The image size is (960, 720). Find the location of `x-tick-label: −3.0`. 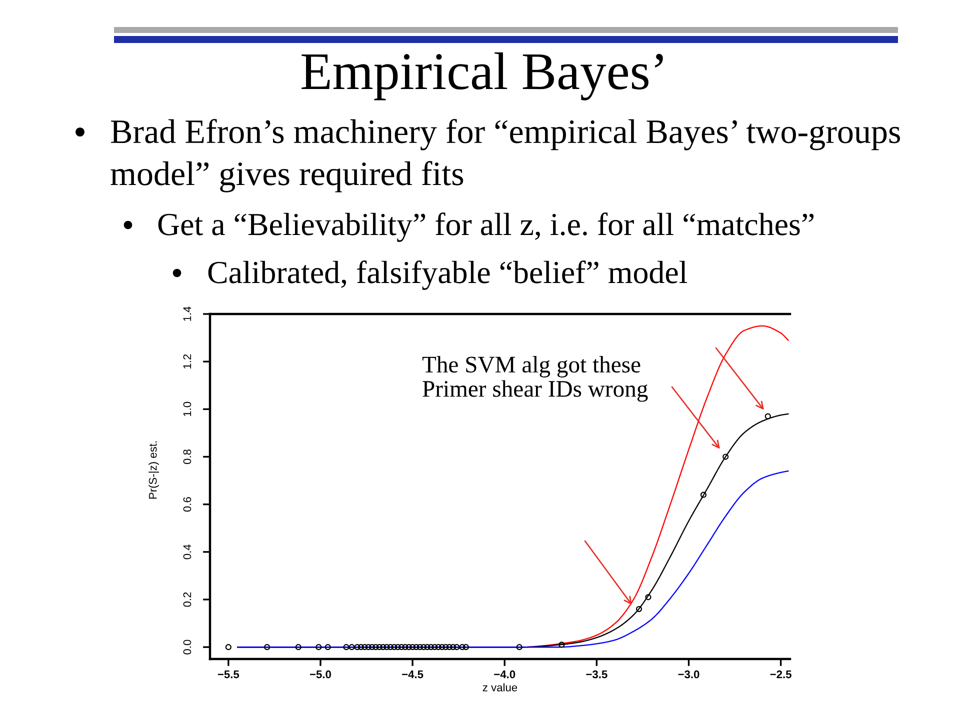

x-tick-label: −3.0 is located at coordinates (689, 674).